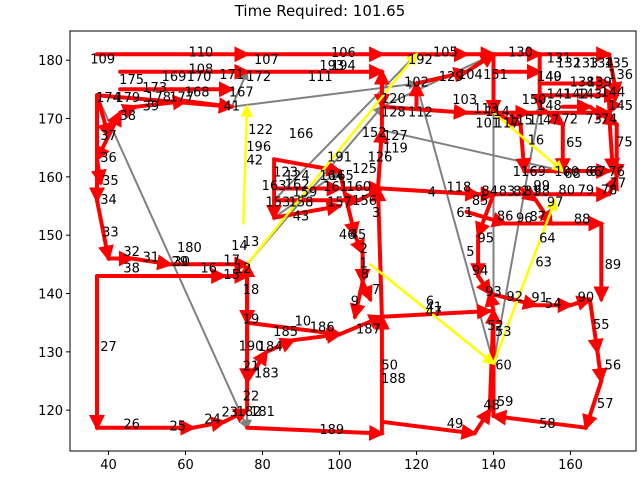 Image resolution: width=640 pixels, height=480 pixels. What do you see at coordinates (251, 290) in the screenshot?
I see `node-label: 18` at bounding box center [251, 290].